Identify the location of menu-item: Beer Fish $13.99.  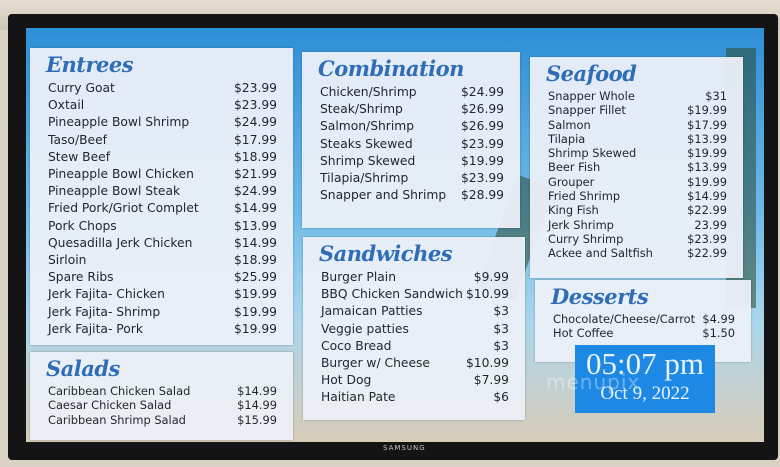
(636, 167).